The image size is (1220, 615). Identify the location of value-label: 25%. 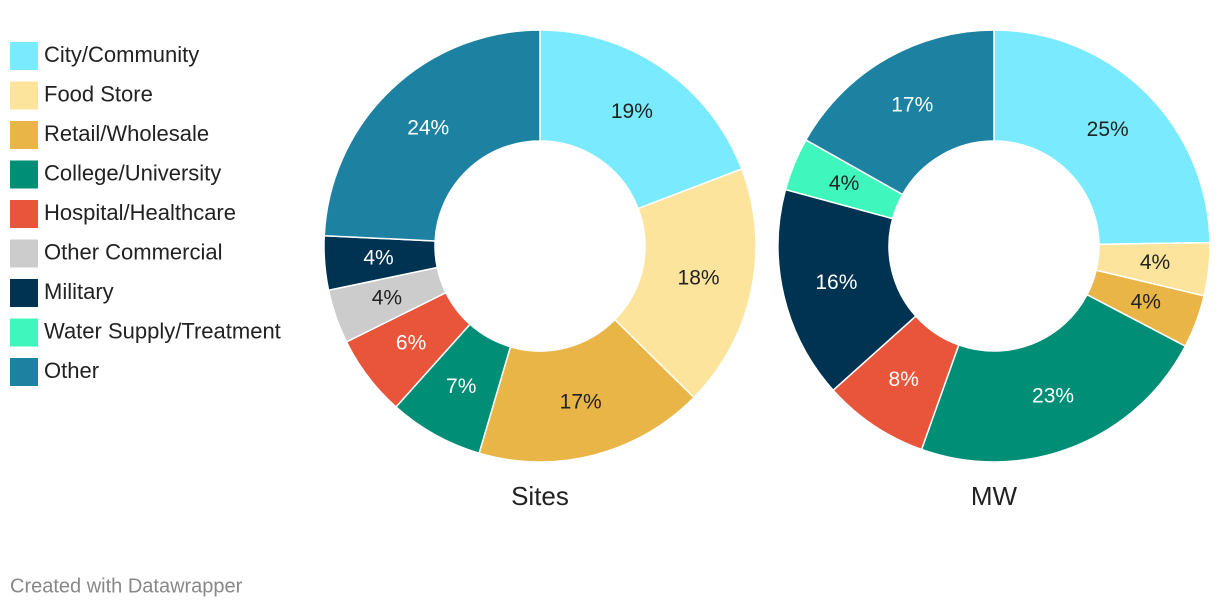
(1108, 129).